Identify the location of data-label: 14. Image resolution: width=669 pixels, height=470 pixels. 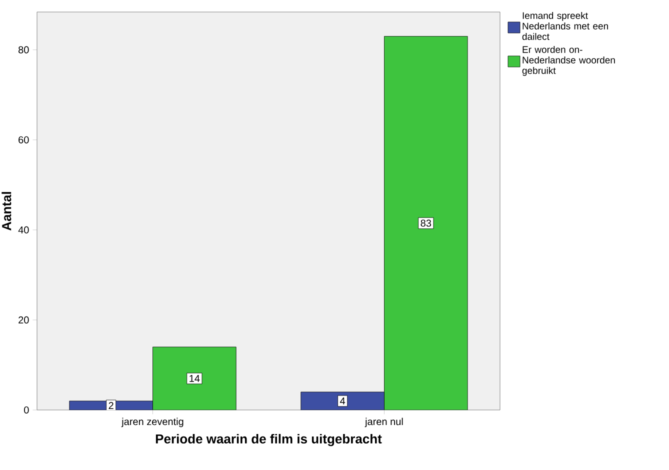
(195, 378).